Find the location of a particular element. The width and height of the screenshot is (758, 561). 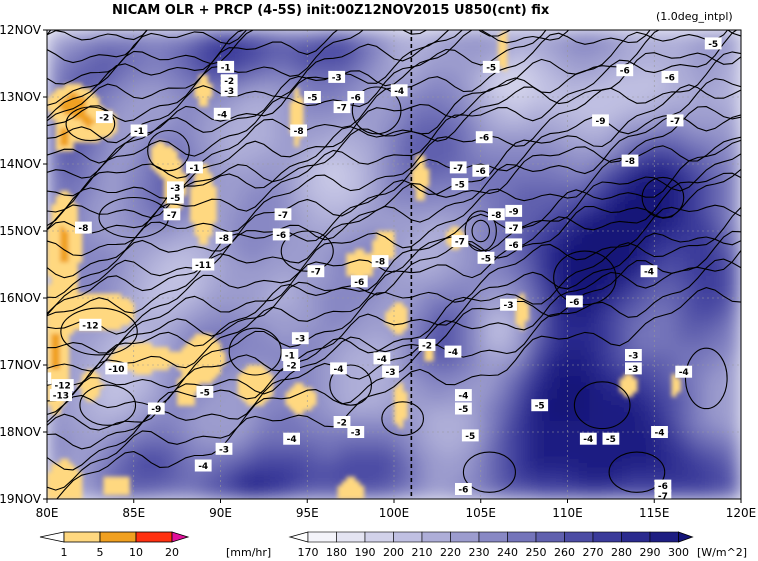

contour-label-text: -3 is located at coordinates (229, 92).